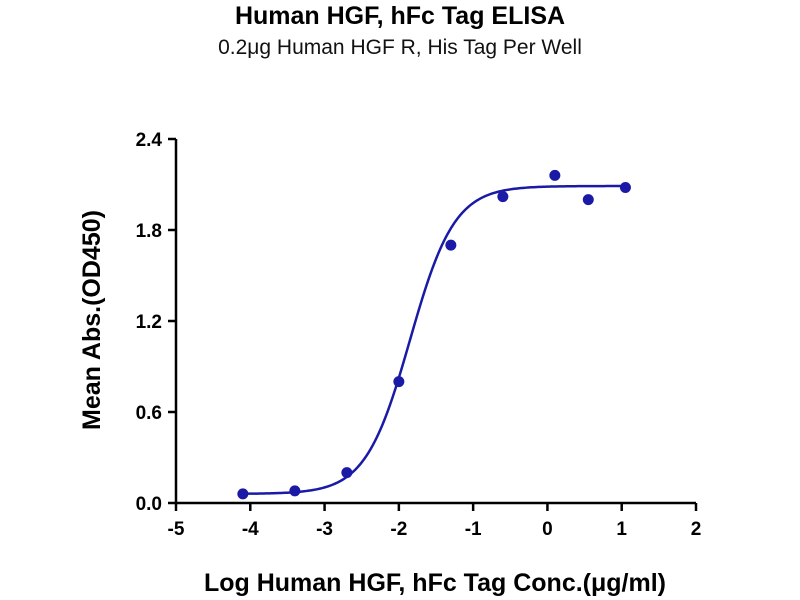  What do you see at coordinates (398, 529) in the screenshot?
I see `x-tick-label: -2` at bounding box center [398, 529].